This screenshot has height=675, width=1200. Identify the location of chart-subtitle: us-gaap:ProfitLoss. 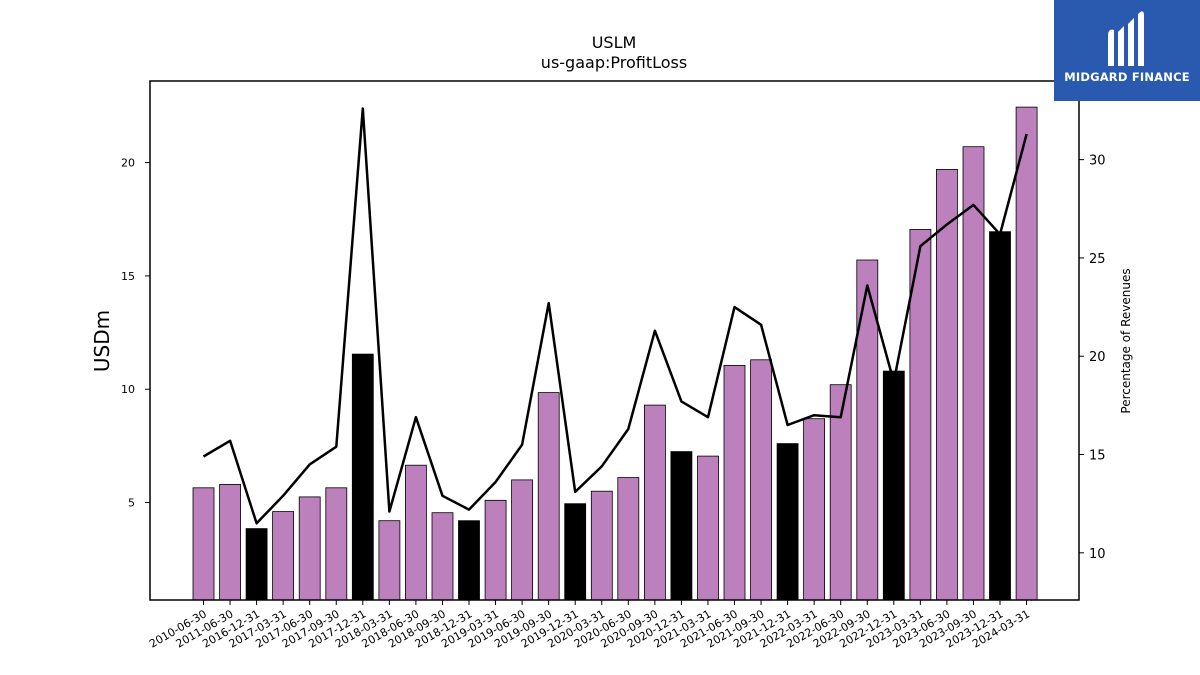
(614, 62).